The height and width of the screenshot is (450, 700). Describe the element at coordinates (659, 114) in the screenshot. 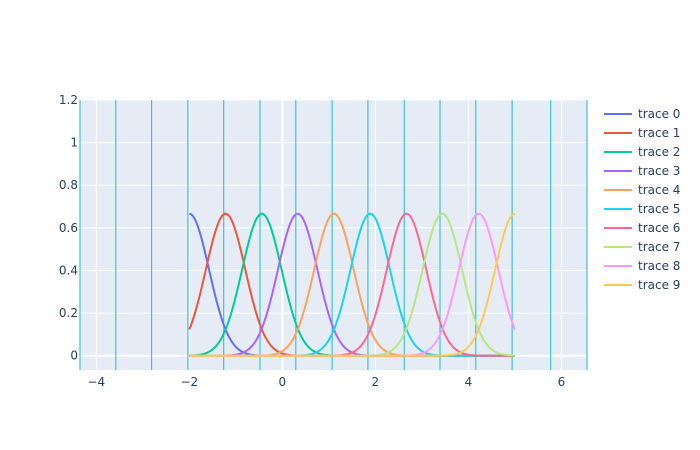

I see `legend-label: trace 0` at that location.